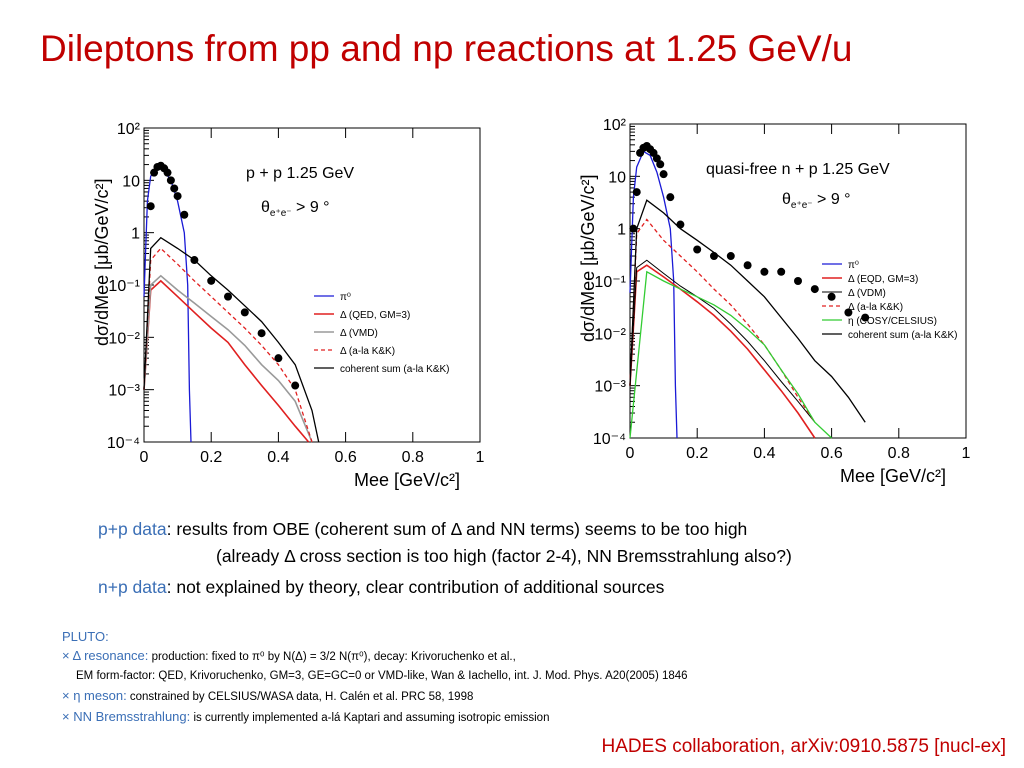  Describe the element at coordinates (359, 333) in the screenshot. I see `legend-label: Δ (VMD)` at that location.